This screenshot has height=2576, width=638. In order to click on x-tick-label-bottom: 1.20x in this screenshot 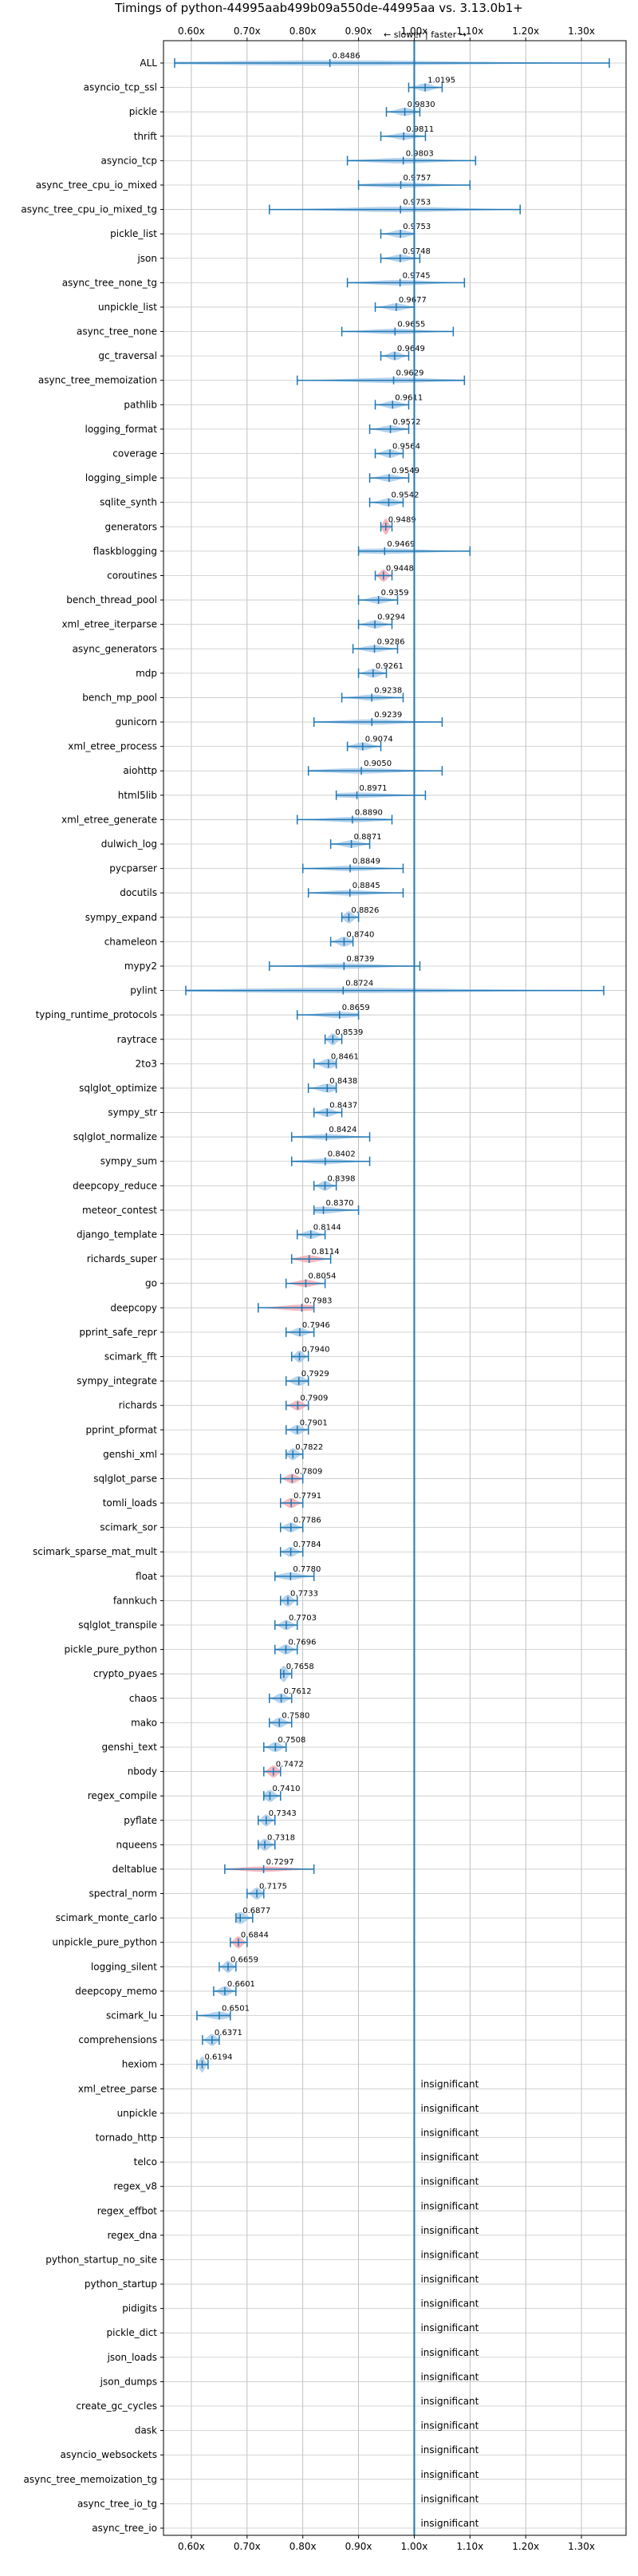, I will do `click(525, 2546)`.